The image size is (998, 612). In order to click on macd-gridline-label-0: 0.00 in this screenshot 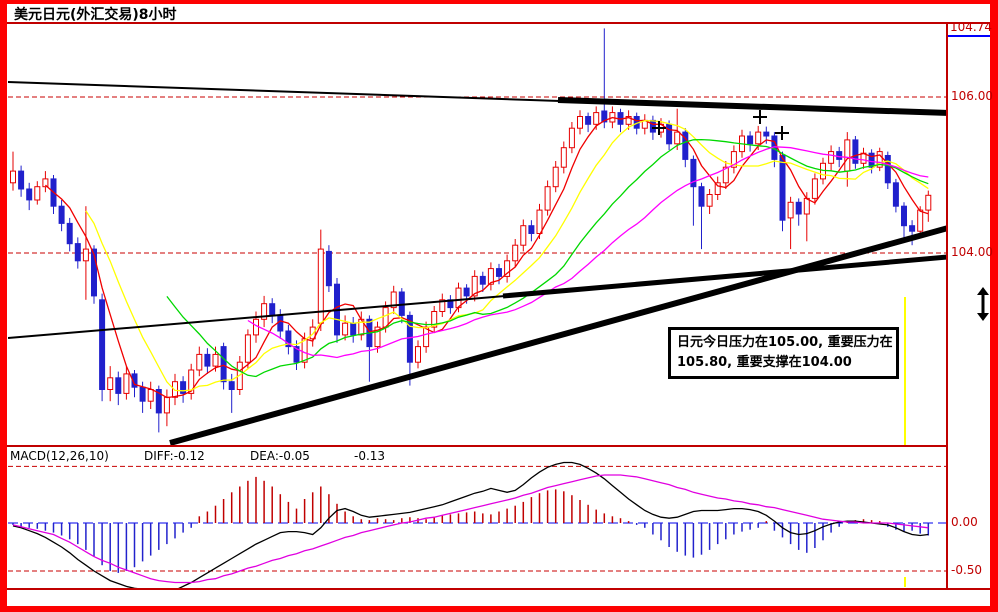, I will do `click(964, 522)`.